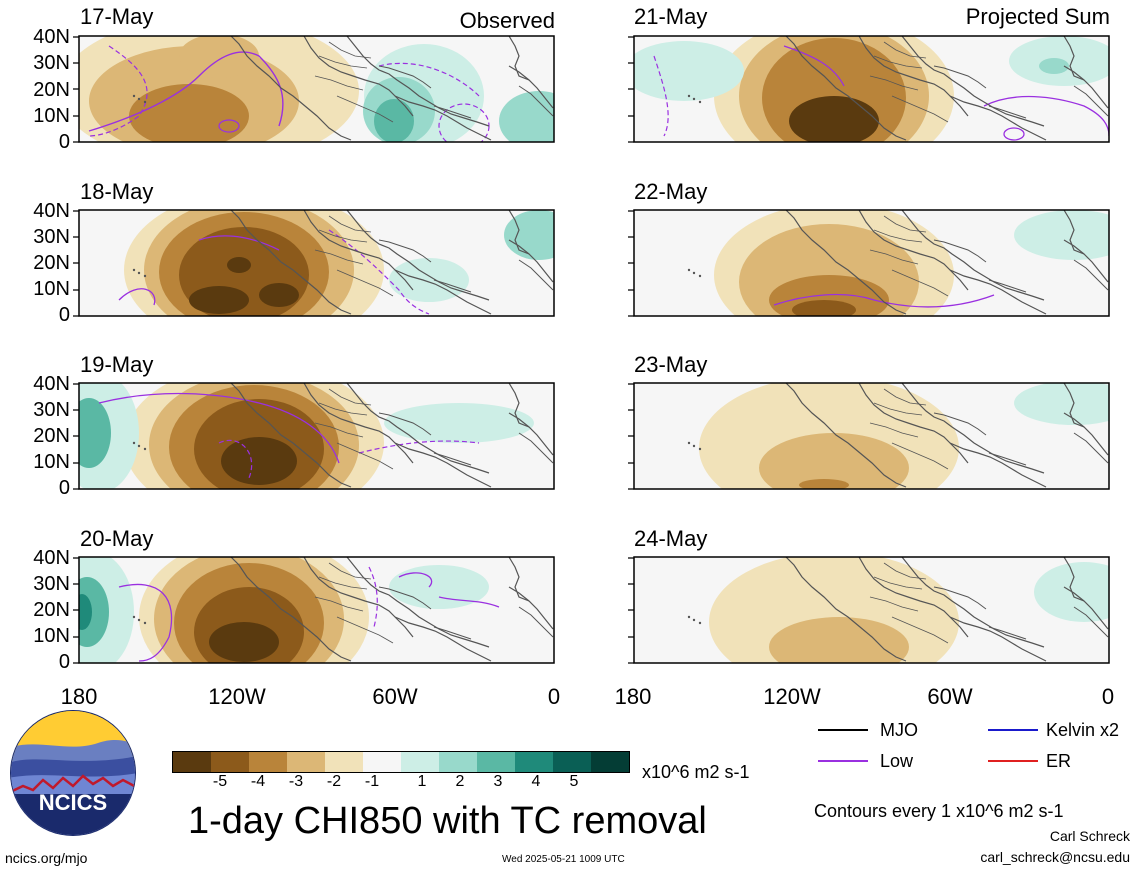 This screenshot has height=871, width=1135. I want to click on legend-line-mjo, so click(843, 730).